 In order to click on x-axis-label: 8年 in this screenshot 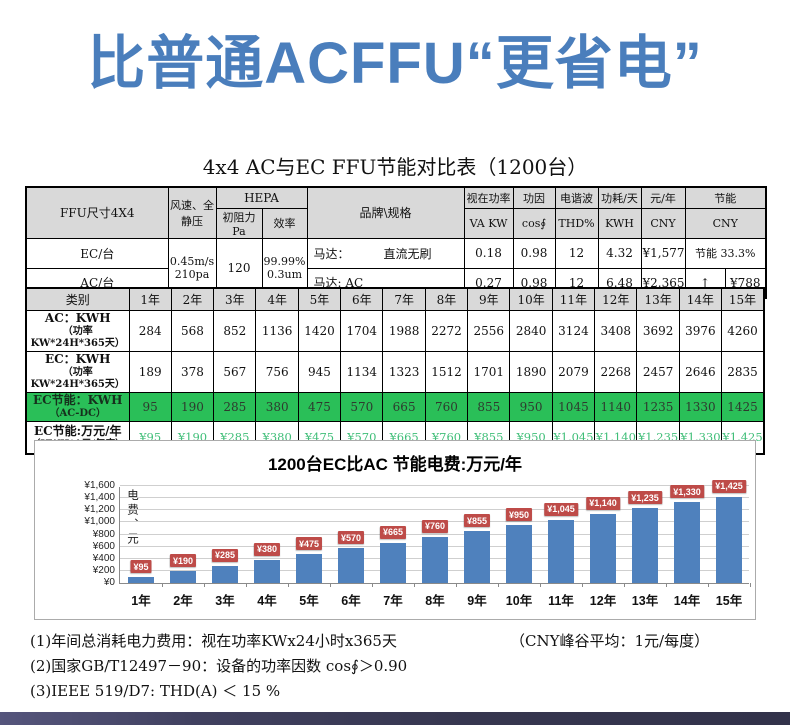, I will do `click(435, 601)`.